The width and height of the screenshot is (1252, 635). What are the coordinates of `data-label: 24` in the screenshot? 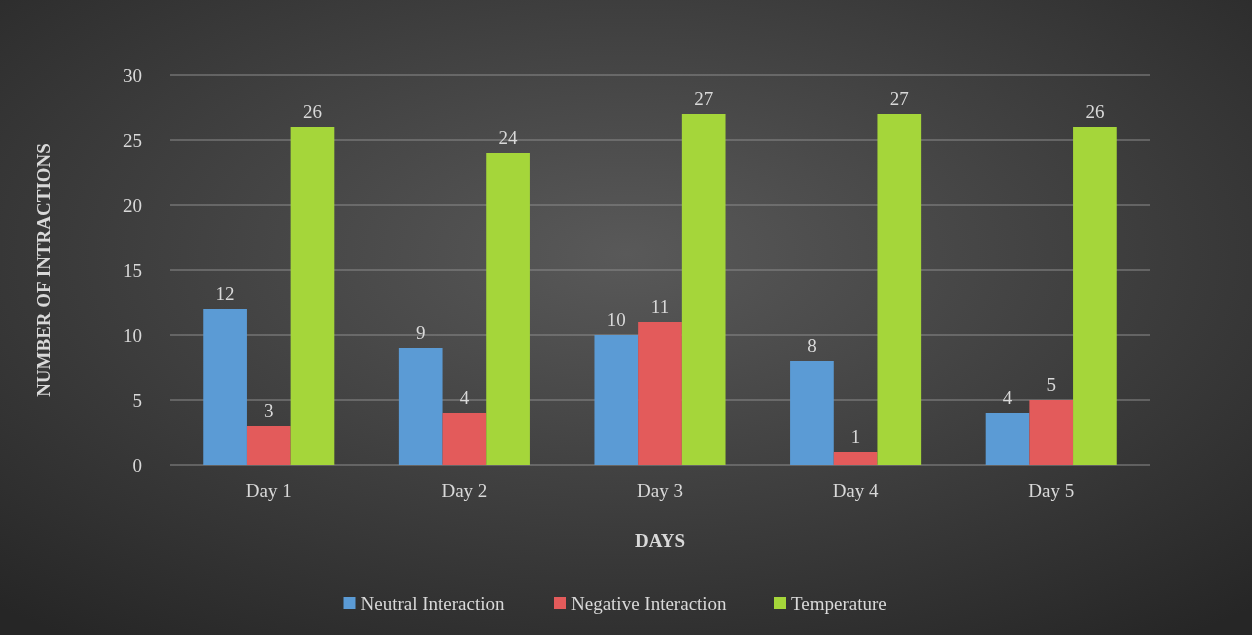 It's located at (508, 137).